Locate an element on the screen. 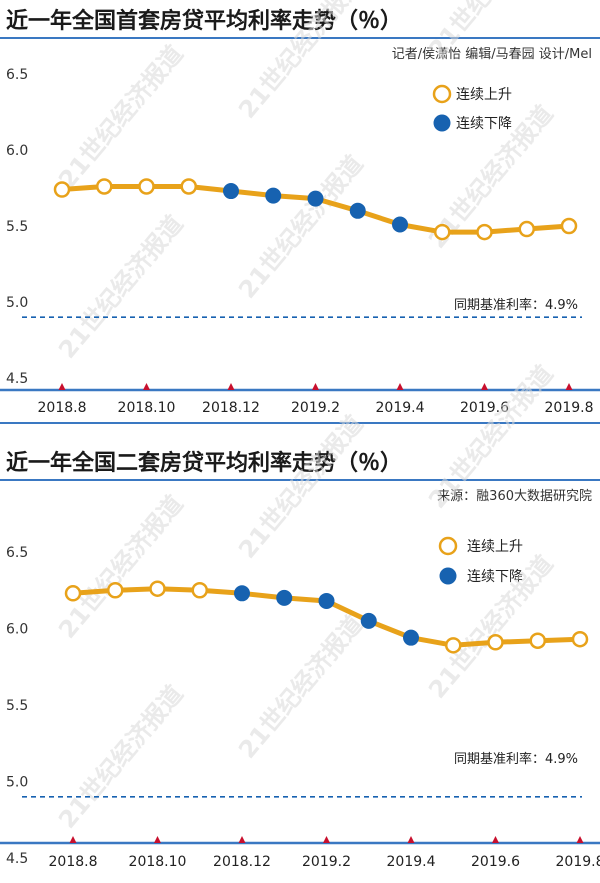 This screenshot has height=883, width=600. chart-2-x-tick-label: 2018.8 is located at coordinates (73, 862).